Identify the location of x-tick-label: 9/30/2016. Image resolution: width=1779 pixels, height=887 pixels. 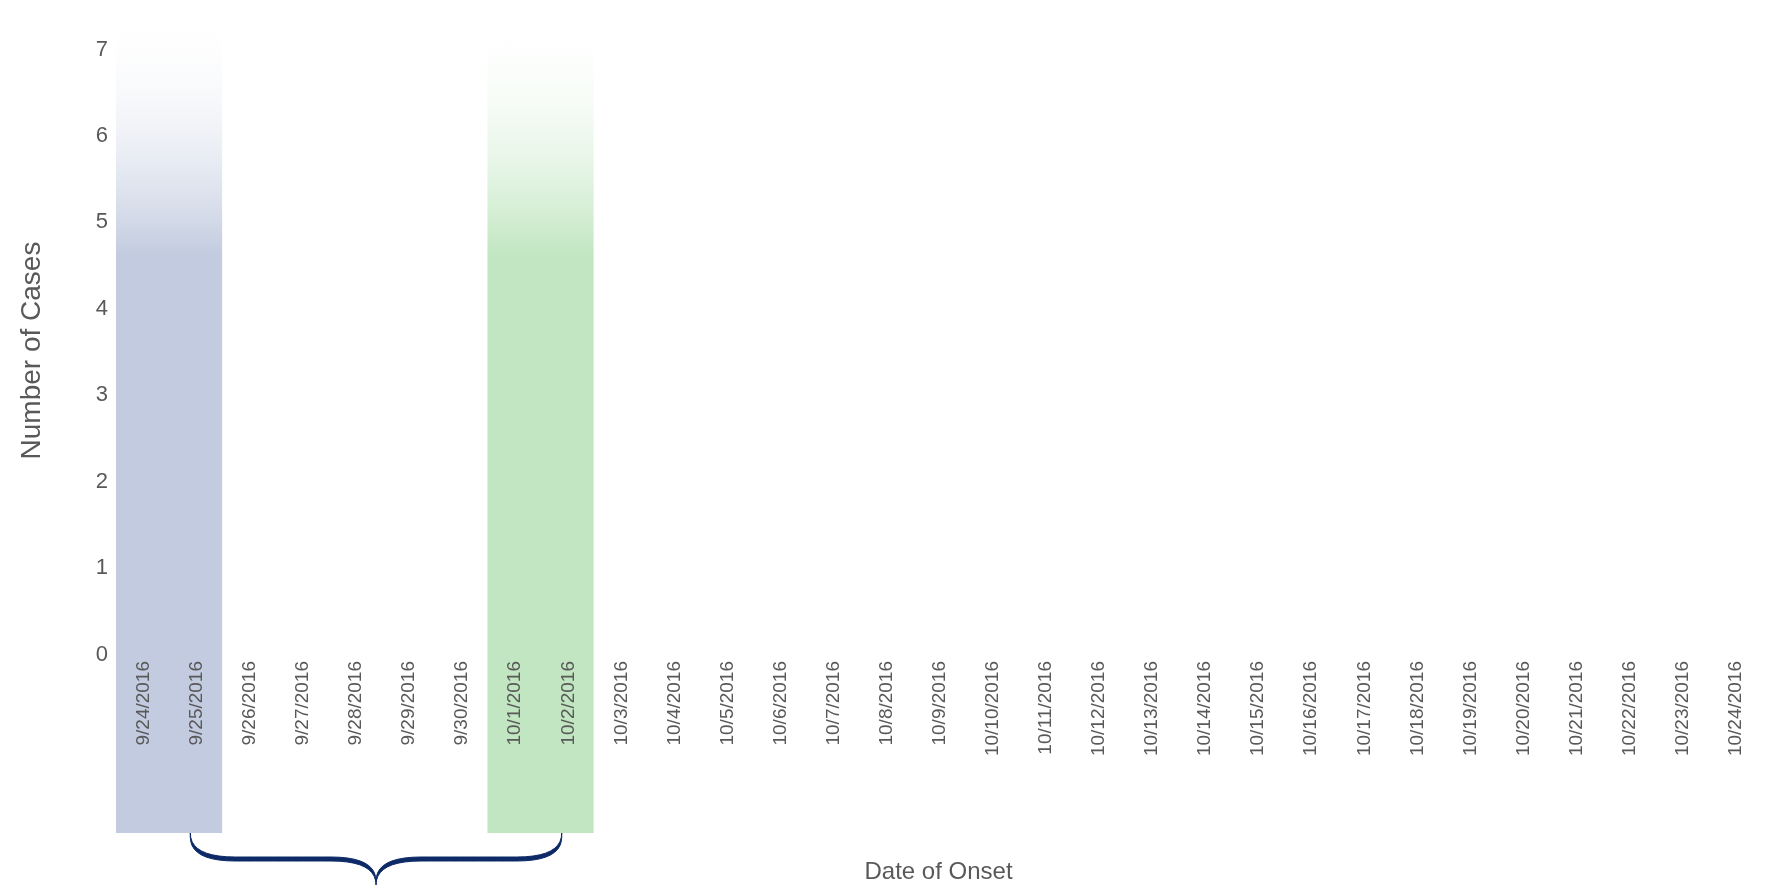
(461, 703).